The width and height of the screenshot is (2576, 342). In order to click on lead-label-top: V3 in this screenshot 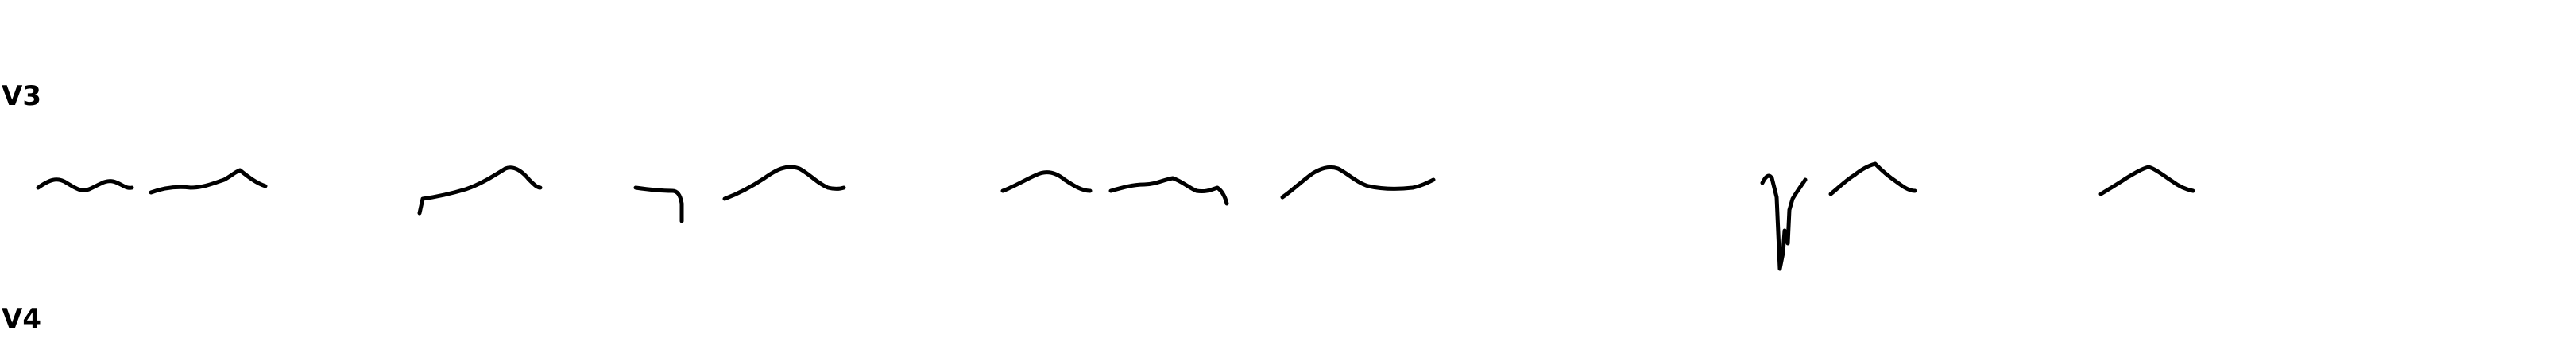, I will do `click(21, 96)`.